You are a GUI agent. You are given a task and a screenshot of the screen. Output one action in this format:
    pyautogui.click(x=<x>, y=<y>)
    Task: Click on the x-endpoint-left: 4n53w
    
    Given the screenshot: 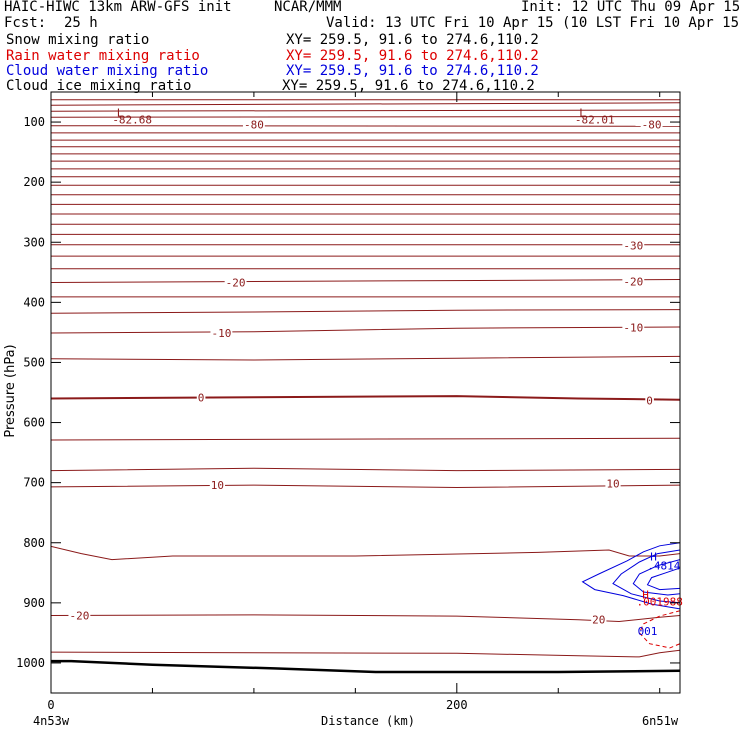 What is the action you would take?
    pyautogui.click(x=51, y=721)
    